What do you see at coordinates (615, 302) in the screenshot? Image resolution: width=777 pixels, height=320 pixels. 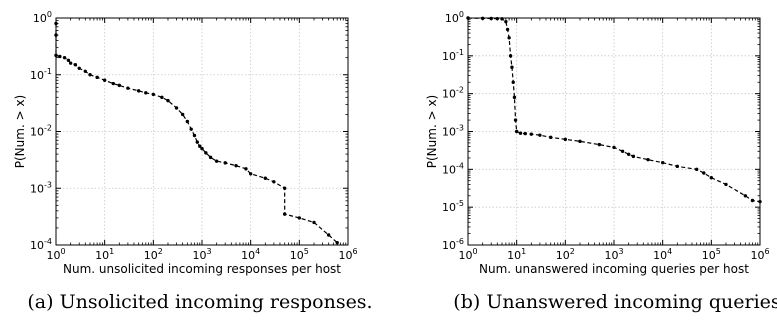 I see `figure-caption: (b) Unanswered incoming queries.` at bounding box center [615, 302].